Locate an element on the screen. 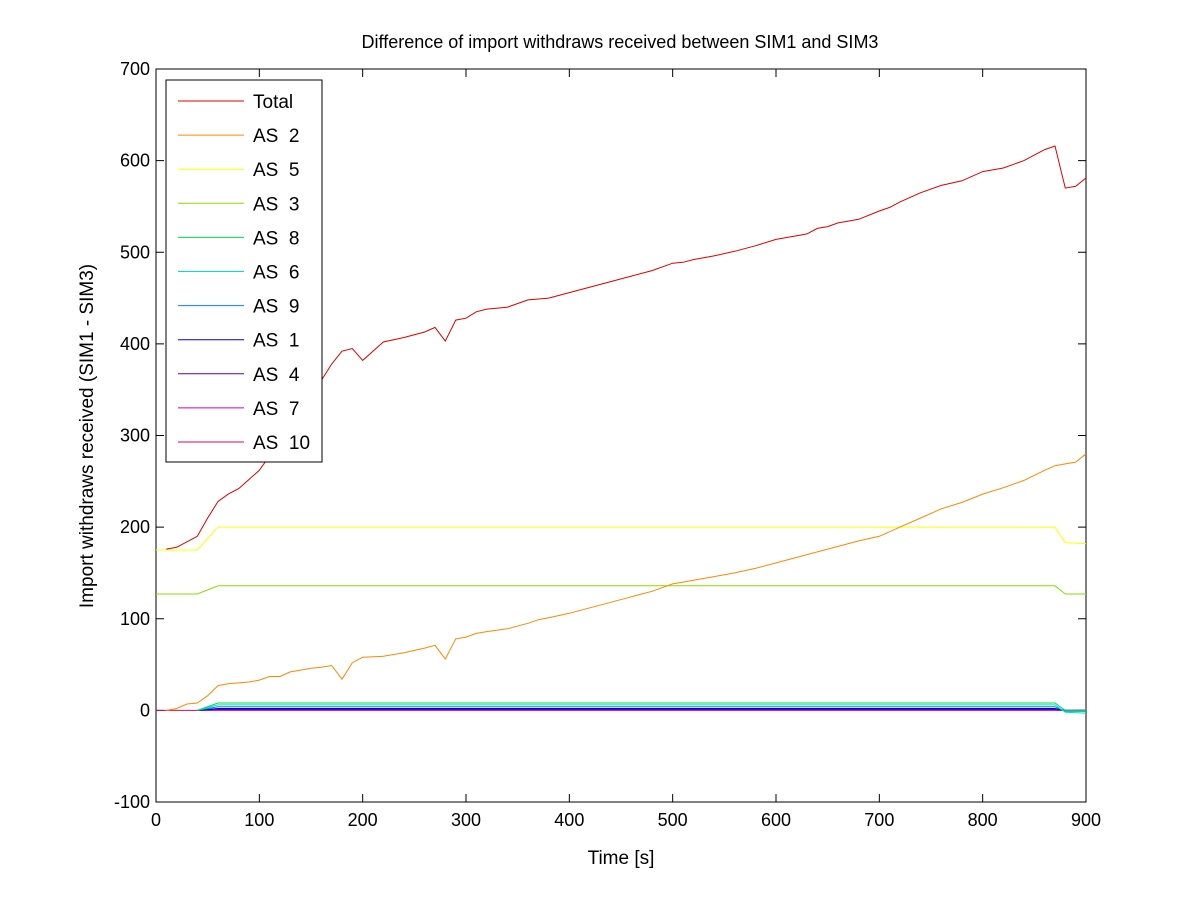  y-tick-label: 300 is located at coordinates (135, 436).